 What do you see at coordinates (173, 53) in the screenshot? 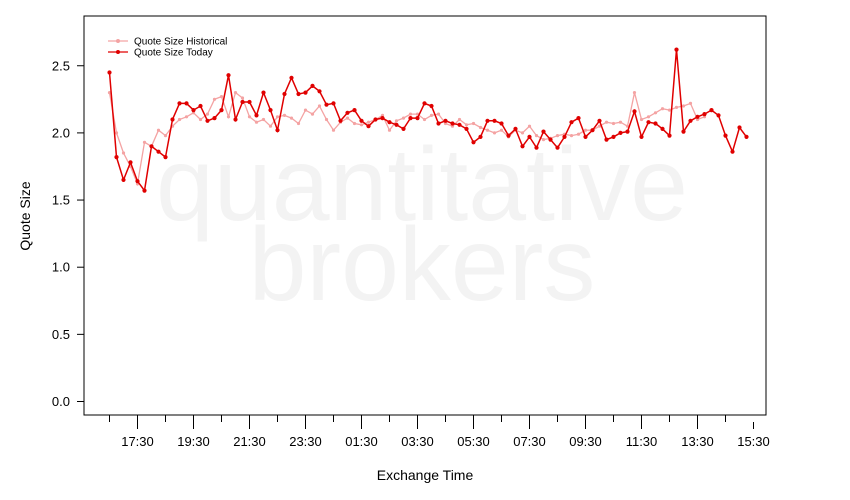
I see `legend-label-today: Quote Size Today` at bounding box center [173, 53].